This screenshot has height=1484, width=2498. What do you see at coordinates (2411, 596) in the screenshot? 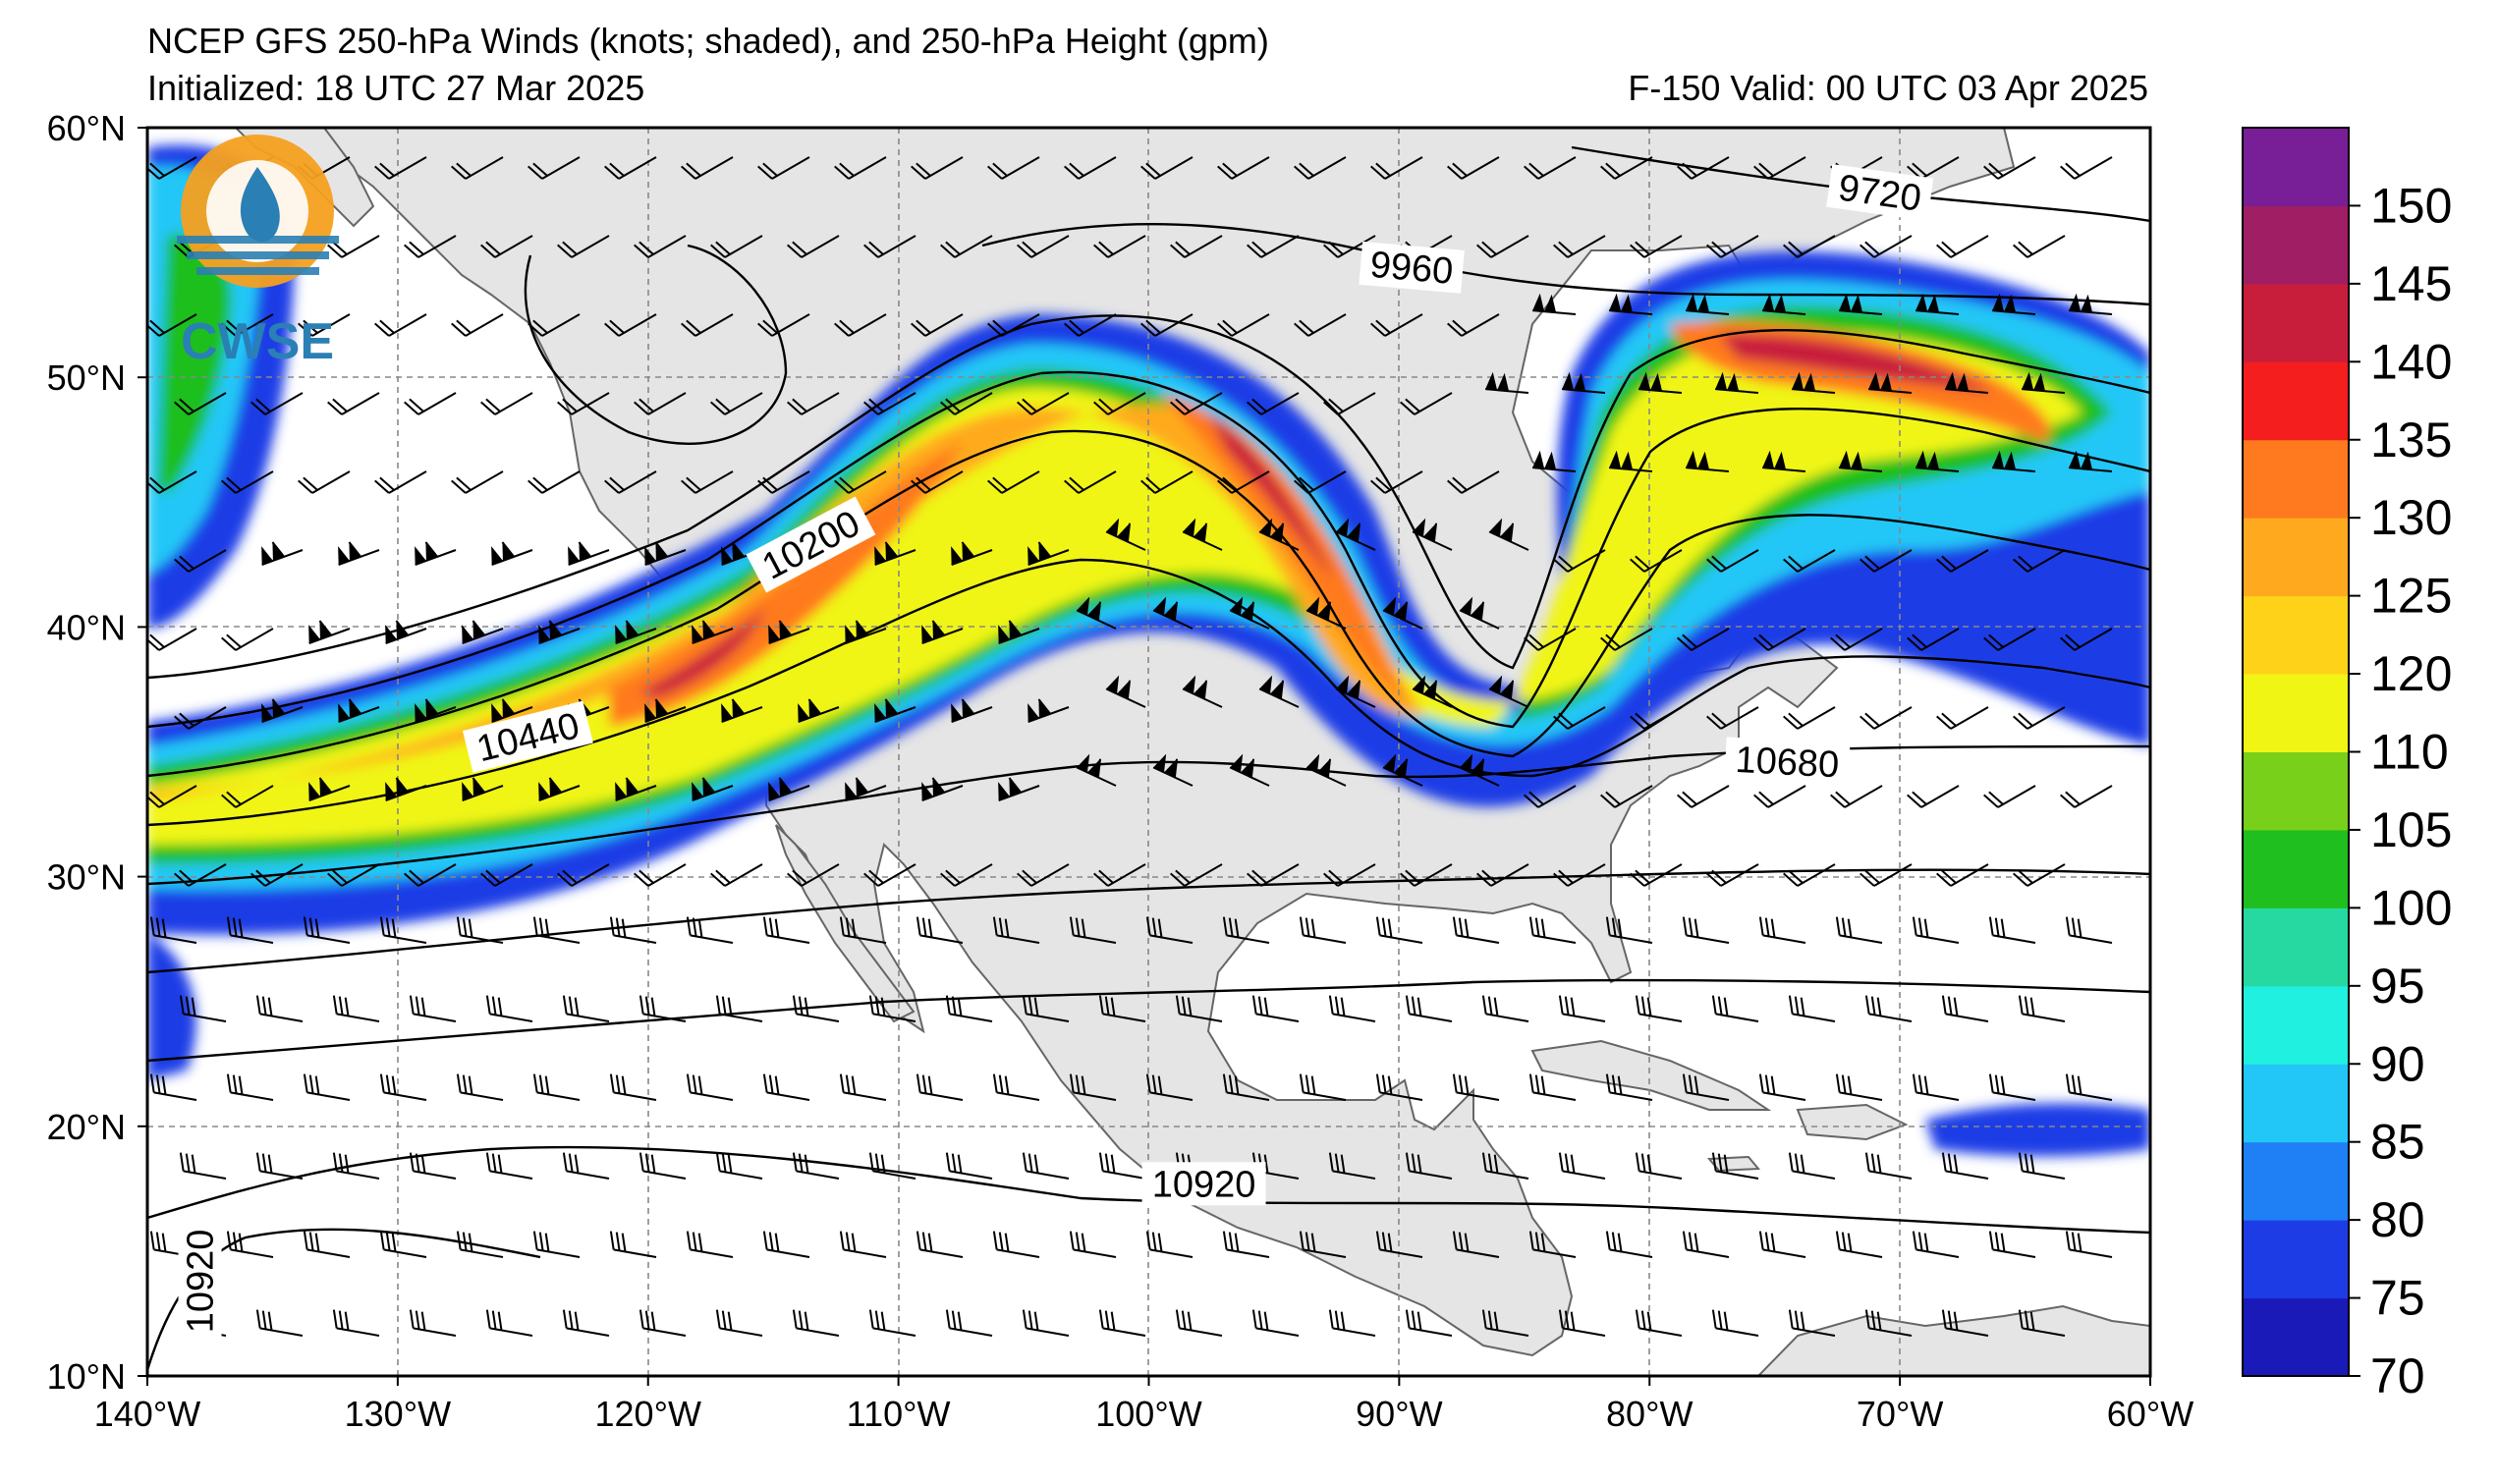
I see `colorbar-label: 125` at bounding box center [2411, 596].